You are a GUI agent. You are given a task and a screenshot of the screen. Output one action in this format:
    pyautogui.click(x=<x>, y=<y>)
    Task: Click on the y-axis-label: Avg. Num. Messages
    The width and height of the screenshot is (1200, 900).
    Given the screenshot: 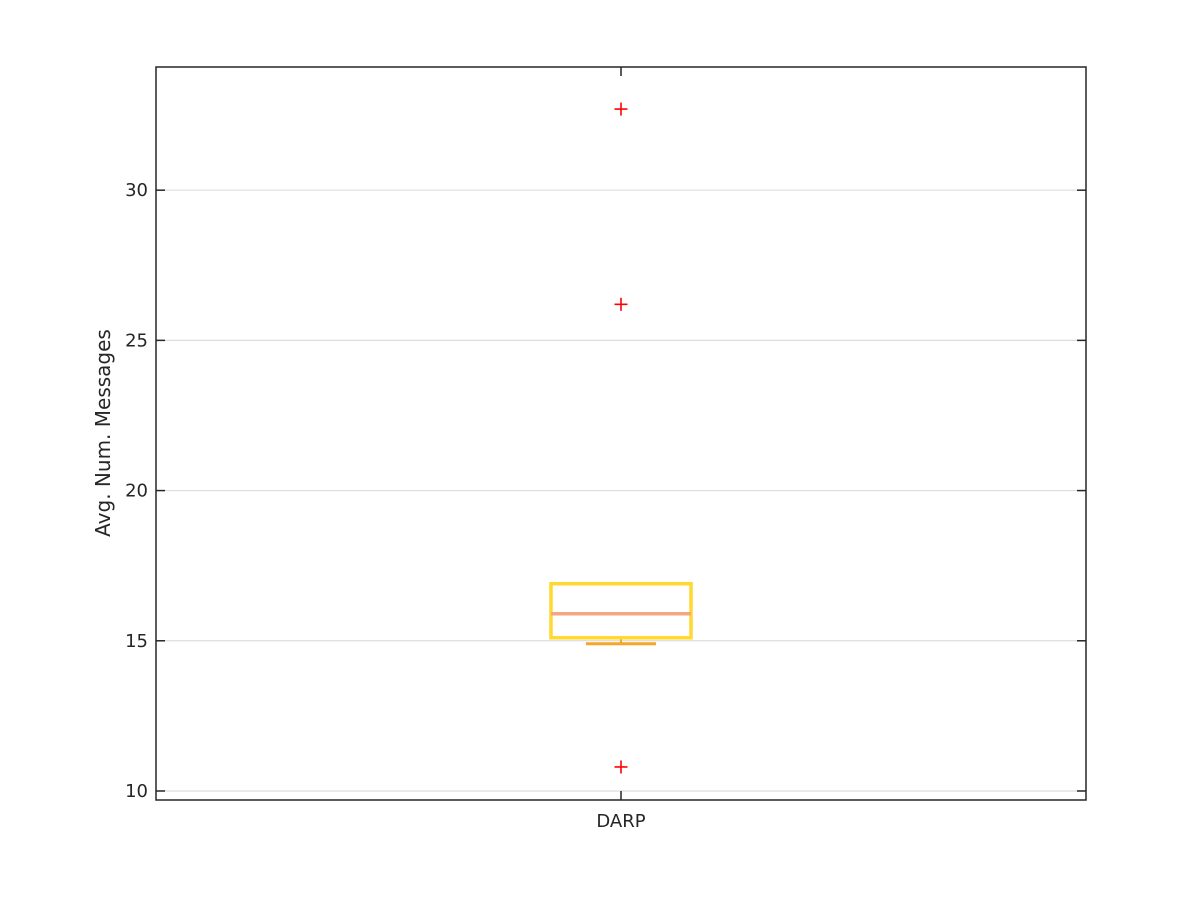 What is the action you would take?
    pyautogui.click(x=103, y=433)
    